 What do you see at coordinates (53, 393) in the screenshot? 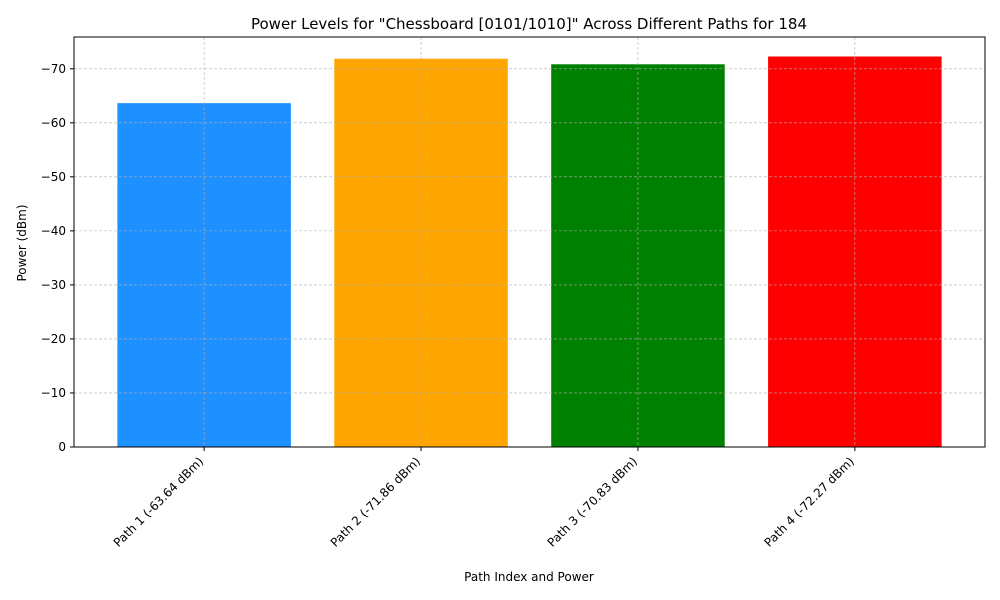
I see `y-tick-label: −10` at bounding box center [53, 393].